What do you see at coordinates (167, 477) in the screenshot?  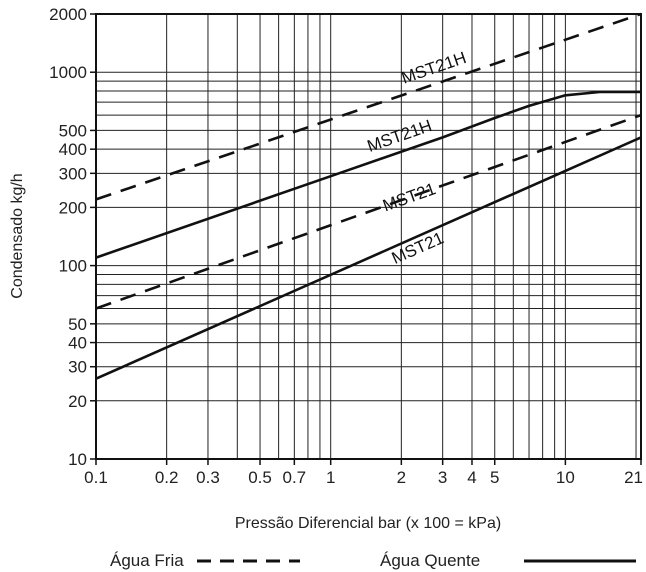 I see `x-tick-label: 0.2` at bounding box center [167, 477].